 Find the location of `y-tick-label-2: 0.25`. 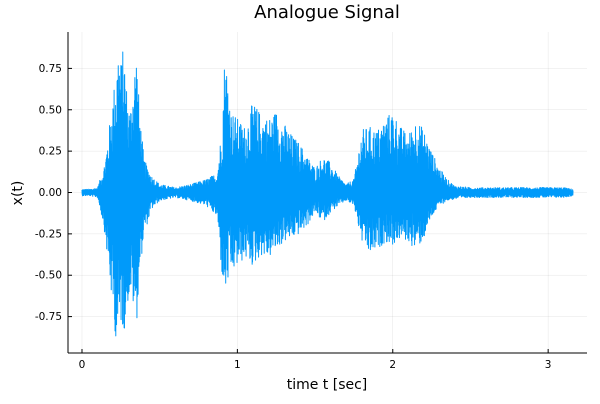

y-tick-label-2: 0.25 is located at coordinates (50, 152).